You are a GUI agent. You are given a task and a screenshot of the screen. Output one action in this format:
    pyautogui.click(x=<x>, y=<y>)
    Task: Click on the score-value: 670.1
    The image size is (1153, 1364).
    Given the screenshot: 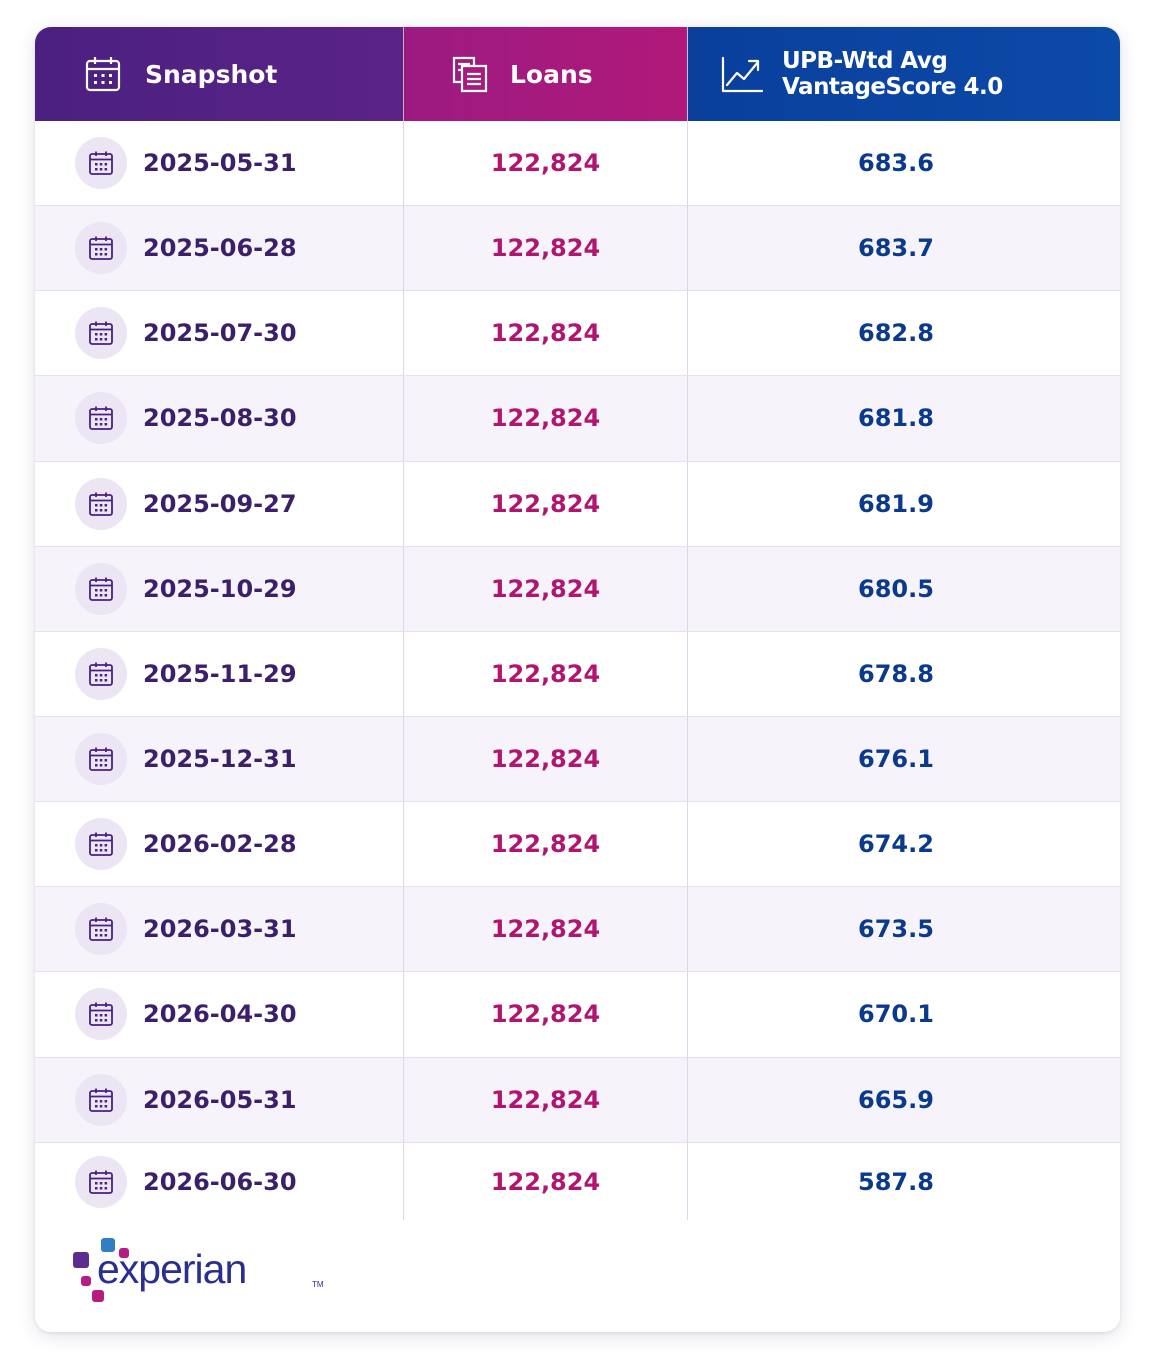 What is the action you would take?
    pyautogui.click(x=896, y=1014)
    